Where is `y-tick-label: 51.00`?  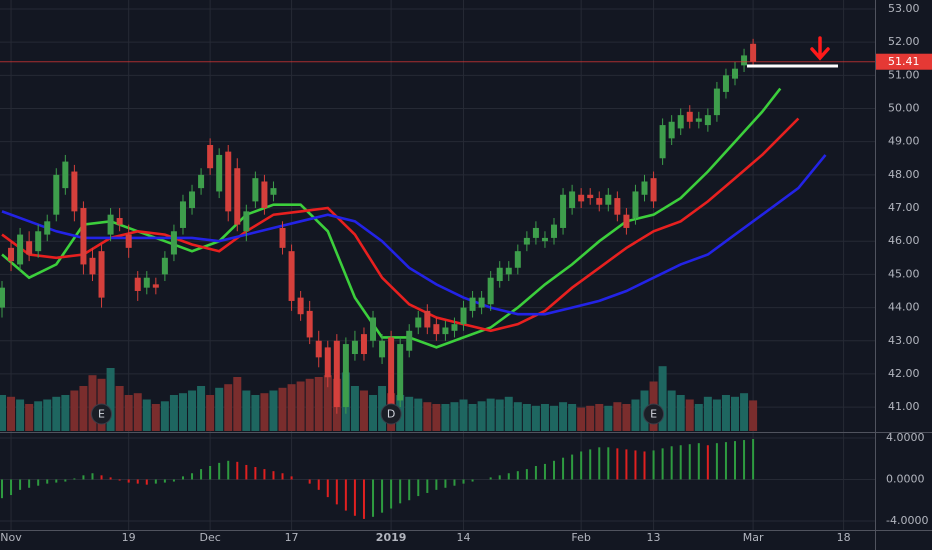
y-tick-label: 51.00 is located at coordinates (904, 74).